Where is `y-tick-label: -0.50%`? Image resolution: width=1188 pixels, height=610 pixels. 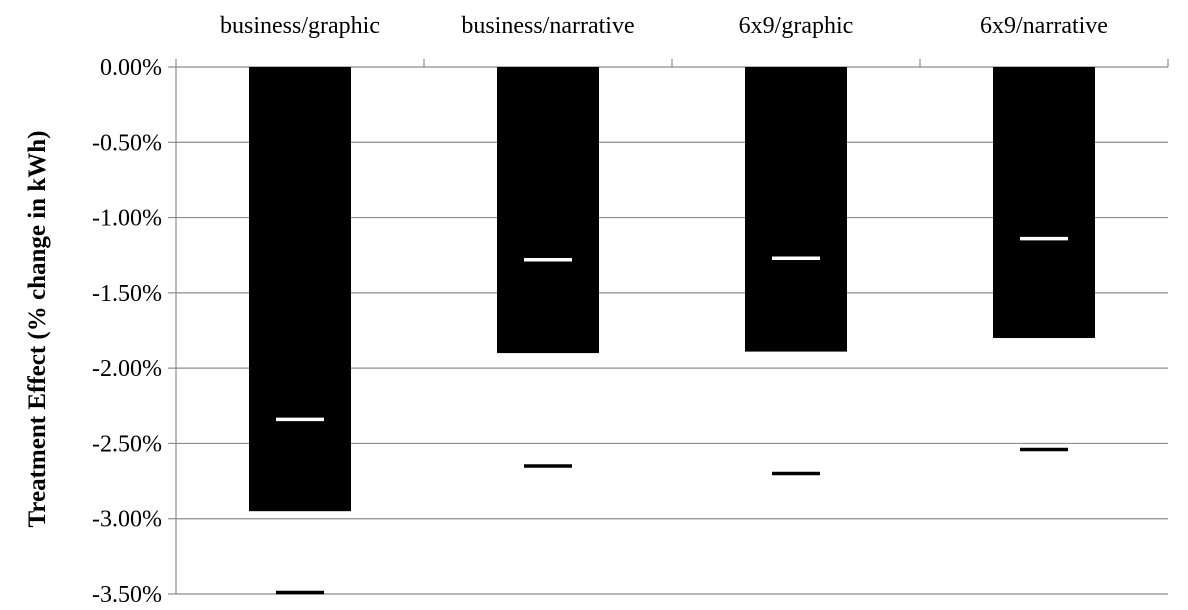
y-tick-label: -0.50% is located at coordinates (127, 143).